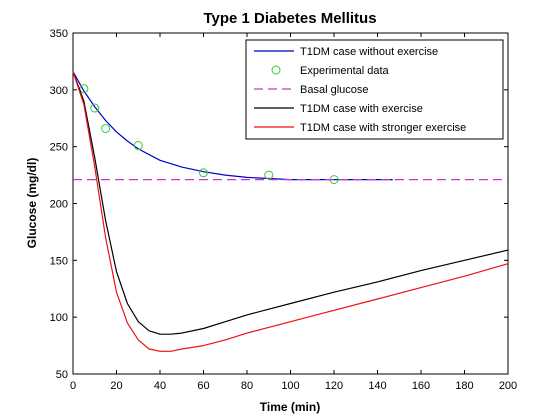  Describe the element at coordinates (116, 386) in the screenshot. I see `x-tick-label: 20` at that location.